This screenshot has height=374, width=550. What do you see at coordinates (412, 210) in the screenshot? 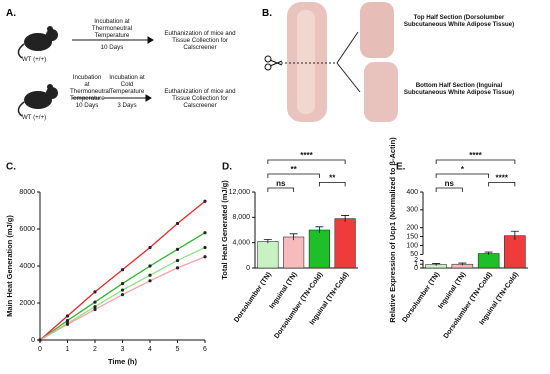
I see `y-tick-label: 300` at bounding box center [412, 210].